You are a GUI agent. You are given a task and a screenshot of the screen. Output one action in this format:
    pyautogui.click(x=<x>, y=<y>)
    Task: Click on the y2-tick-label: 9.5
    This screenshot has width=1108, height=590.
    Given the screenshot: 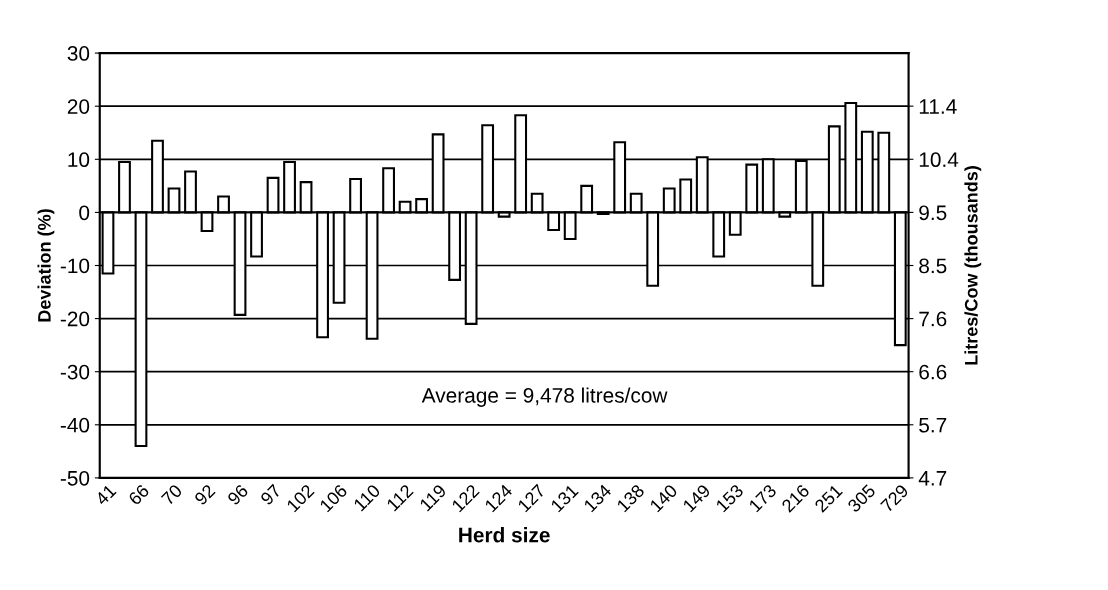 What is the action you would take?
    pyautogui.click(x=933, y=213)
    